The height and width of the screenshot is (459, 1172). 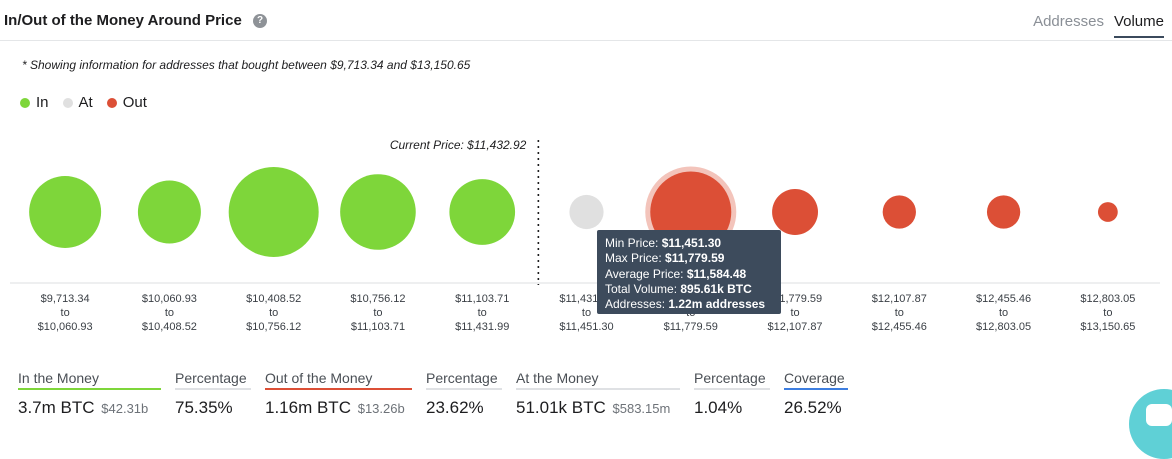 I want to click on stat-out-percentage: Percentage 23.62%, so click(x=464, y=394).